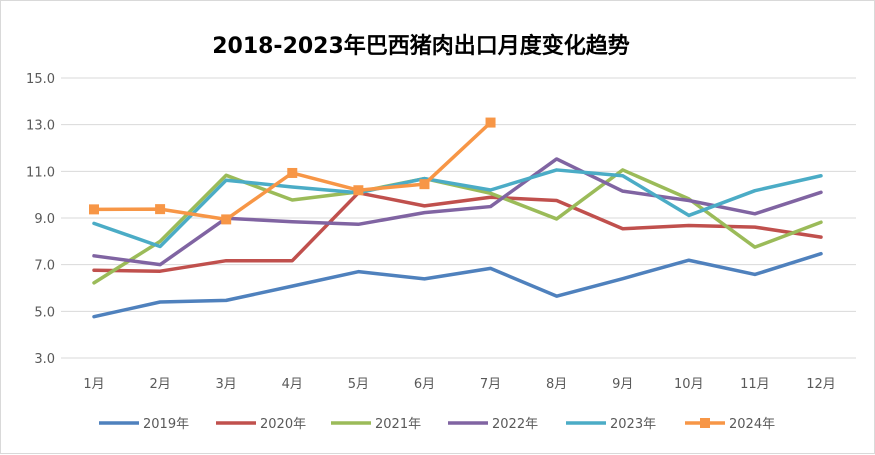  What do you see at coordinates (398, 424) in the screenshot?
I see `legend-label: 2021年` at bounding box center [398, 424].